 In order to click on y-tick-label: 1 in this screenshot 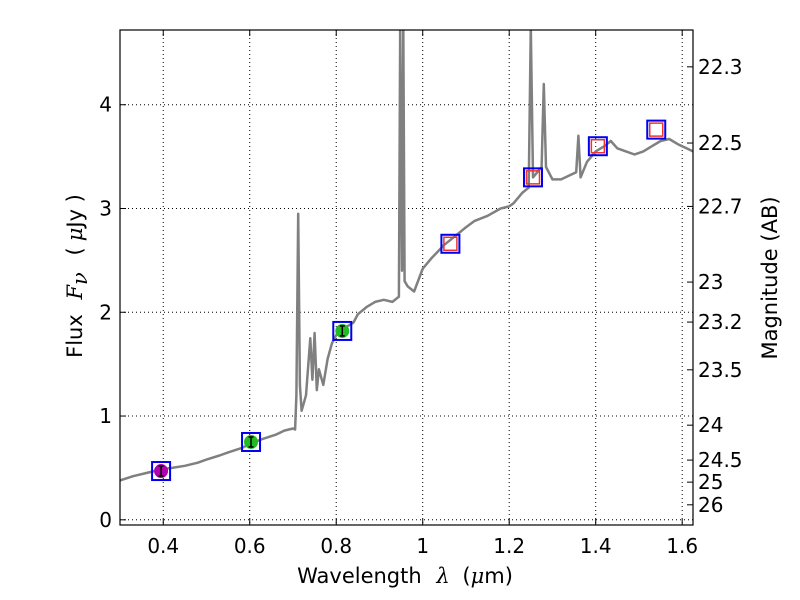, I will do `click(105, 416)`.